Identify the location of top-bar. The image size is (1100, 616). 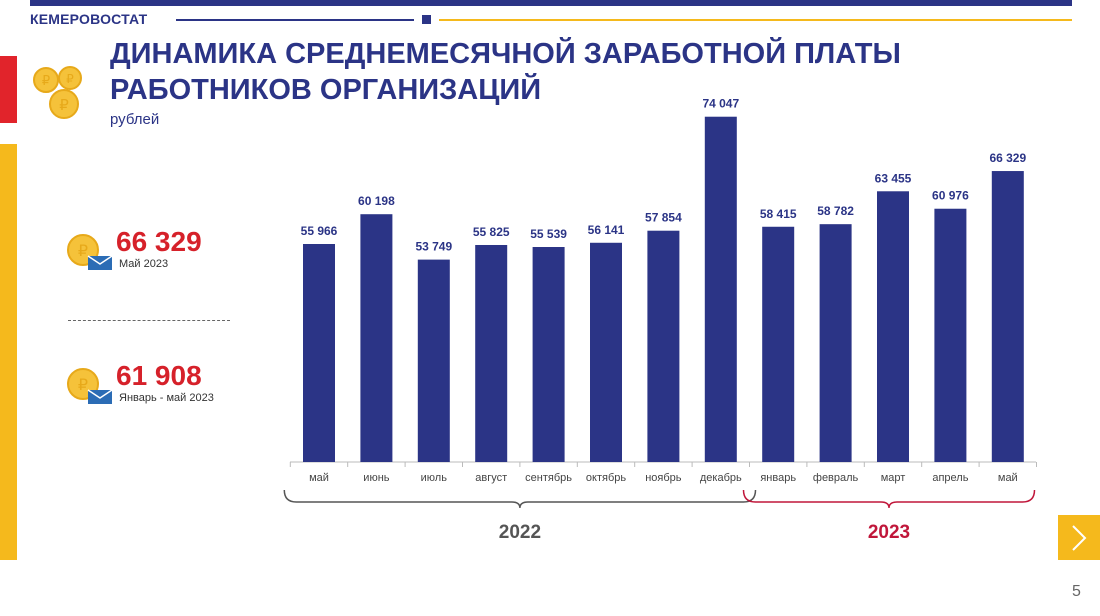
(551, 3).